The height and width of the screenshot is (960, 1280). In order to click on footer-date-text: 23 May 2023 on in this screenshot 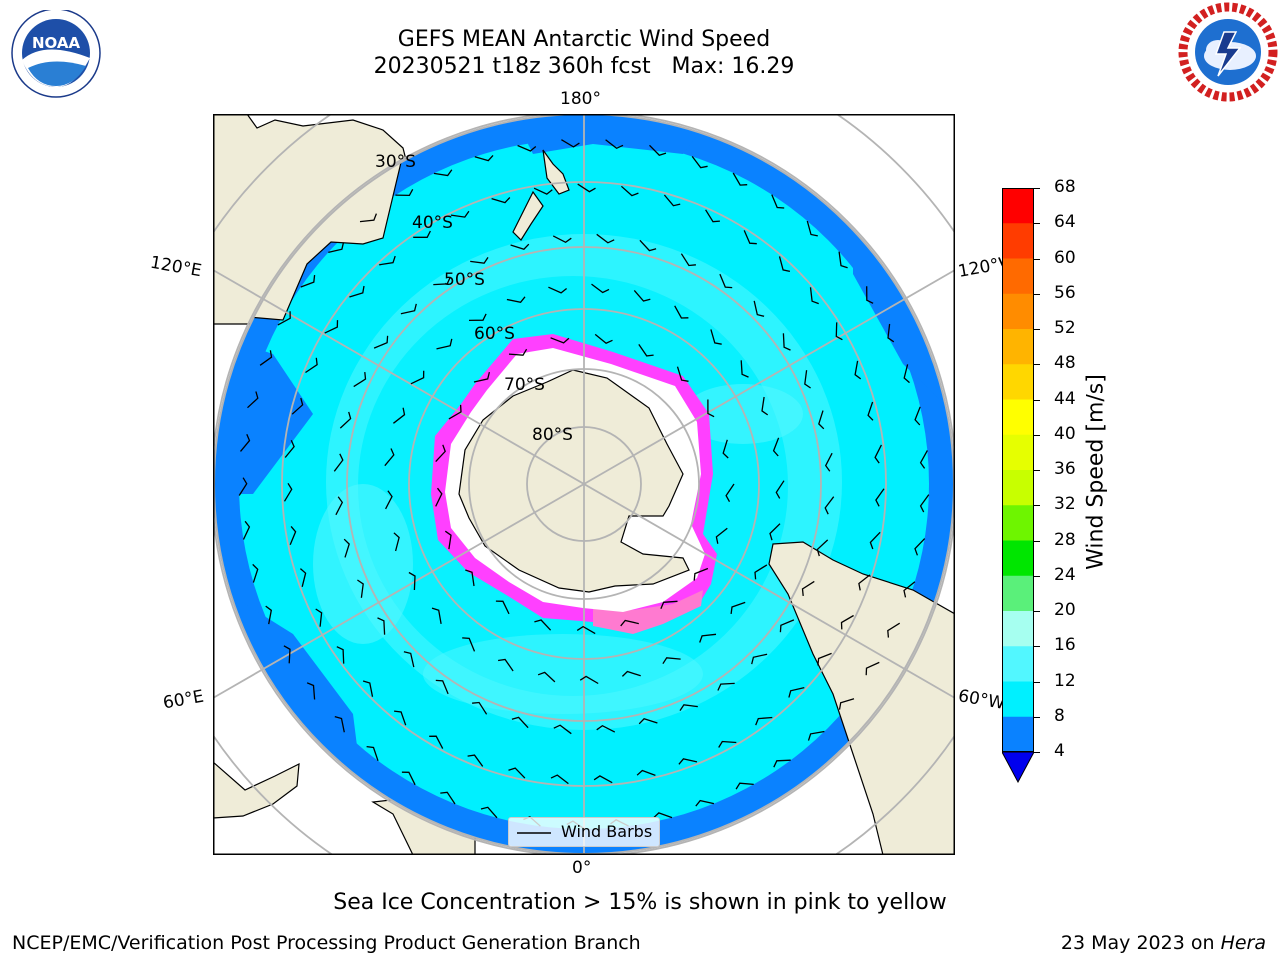, I will do `click(1140, 943)`.